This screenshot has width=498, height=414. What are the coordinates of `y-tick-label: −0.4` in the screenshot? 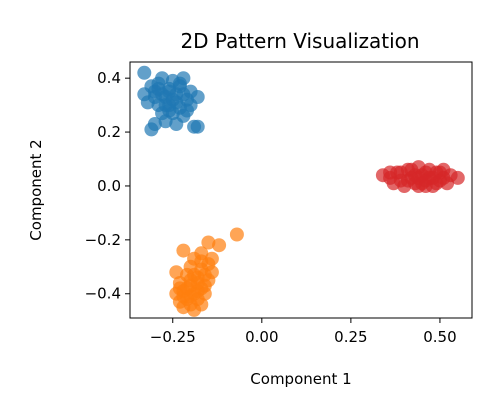 It's located at (103, 294).